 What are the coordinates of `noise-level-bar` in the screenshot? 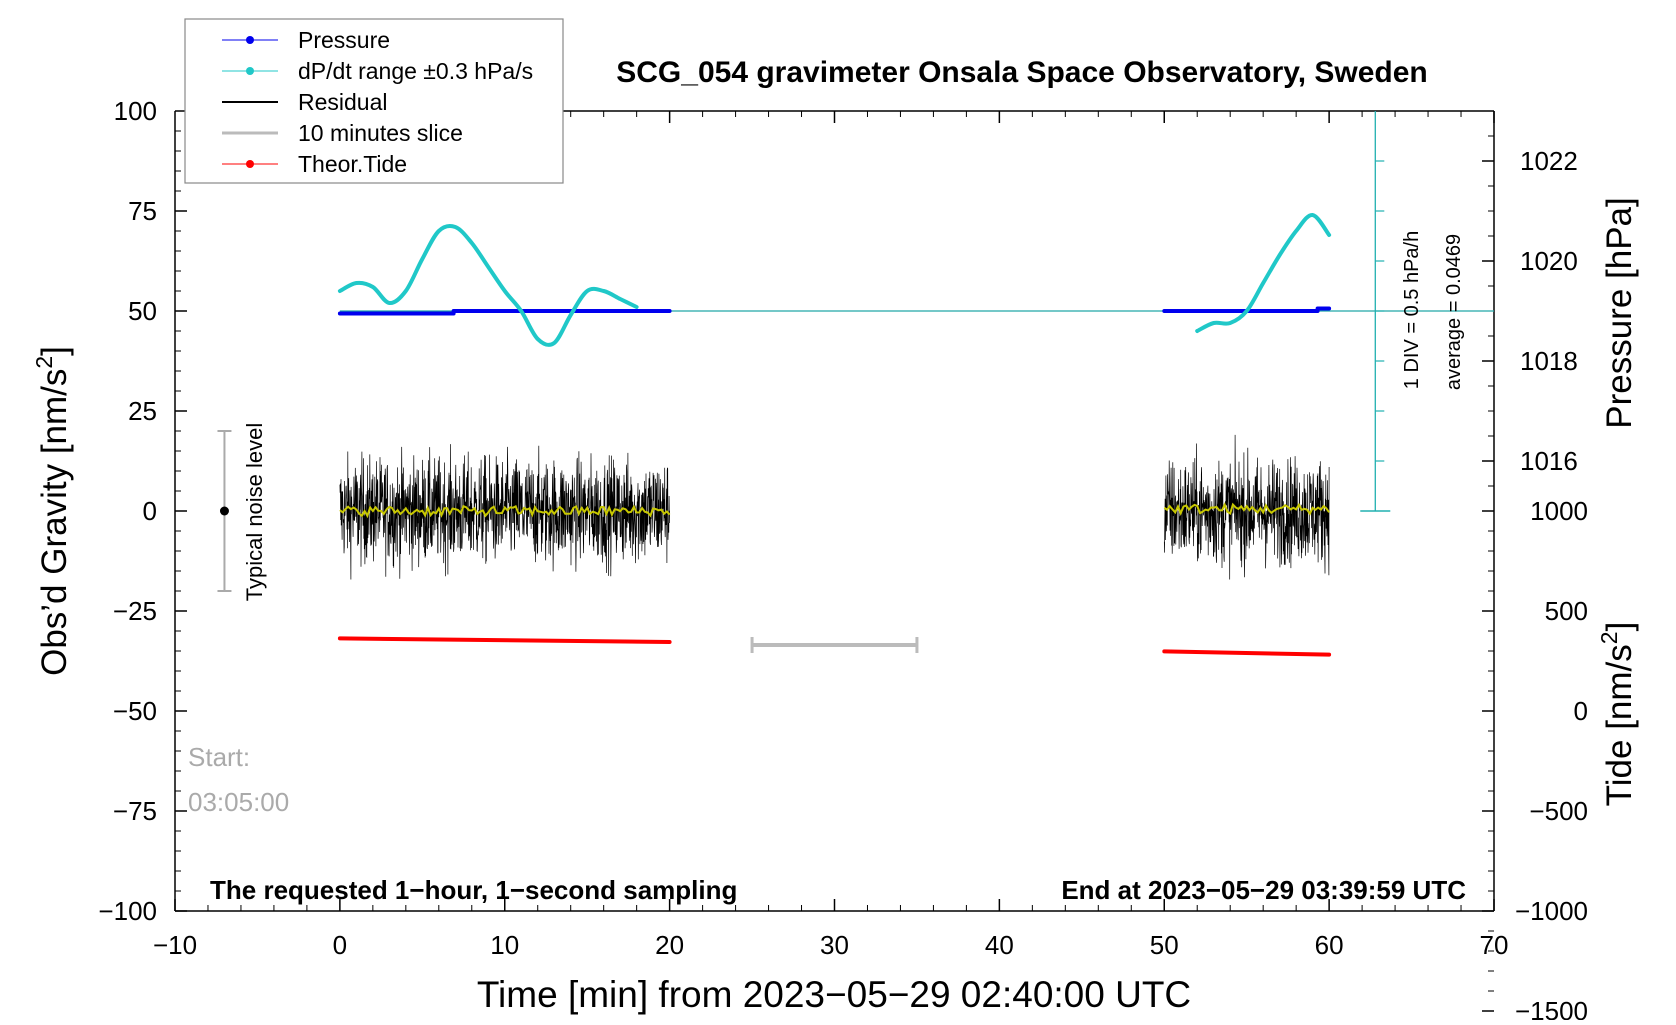 It's located at (224, 511).